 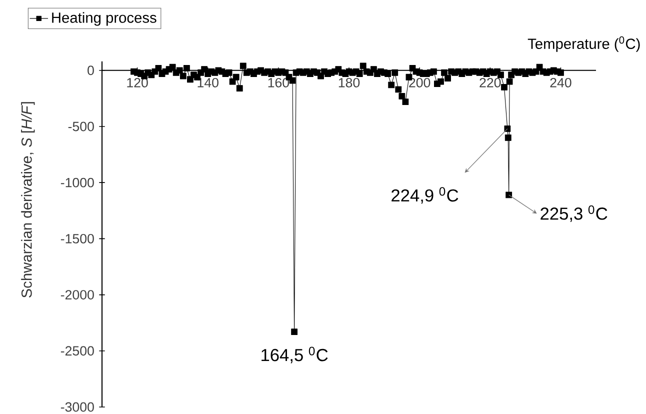 I want to click on x-tick-label: 200, so click(x=419, y=83).